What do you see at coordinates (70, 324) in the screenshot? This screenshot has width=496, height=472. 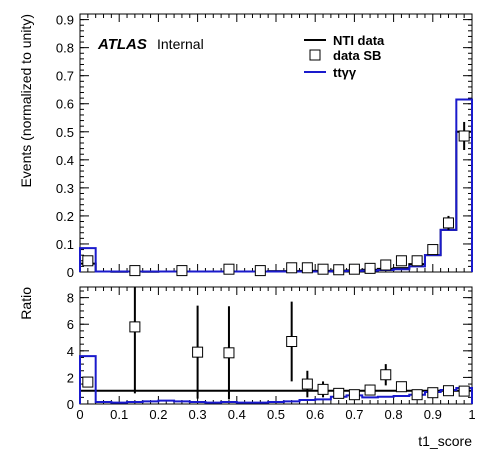 I see `ratio-y-tick-label: 6` at bounding box center [70, 324].